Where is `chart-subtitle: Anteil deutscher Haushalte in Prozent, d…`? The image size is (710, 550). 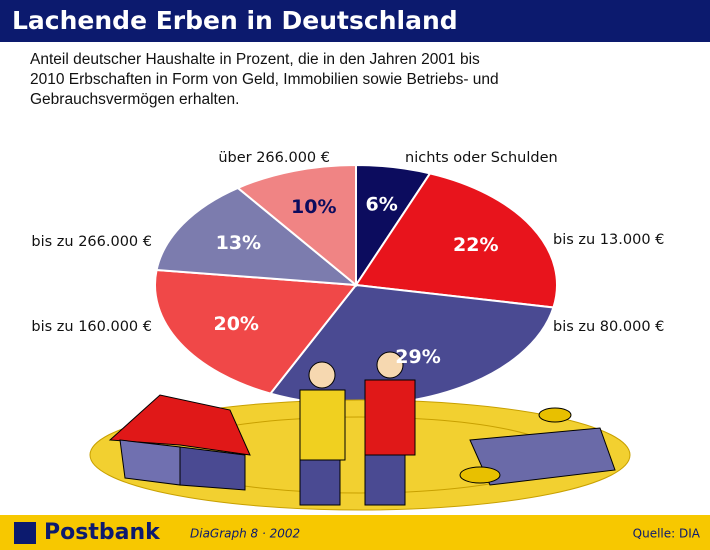 chart-subtitle: Anteil deutscher Haushalte in Prozent, d… is located at coordinates (264, 79).